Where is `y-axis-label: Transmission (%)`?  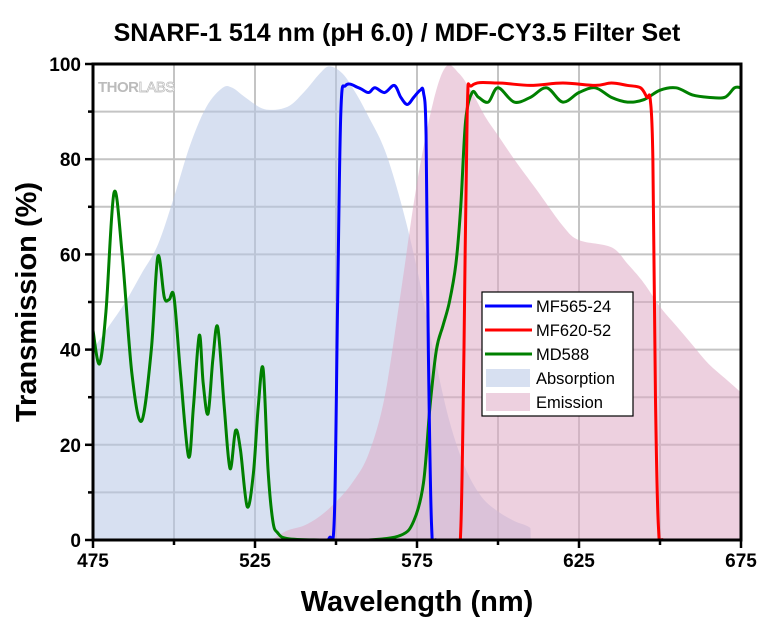
y-axis-label: Transmission (%) is located at coordinates (27, 302).